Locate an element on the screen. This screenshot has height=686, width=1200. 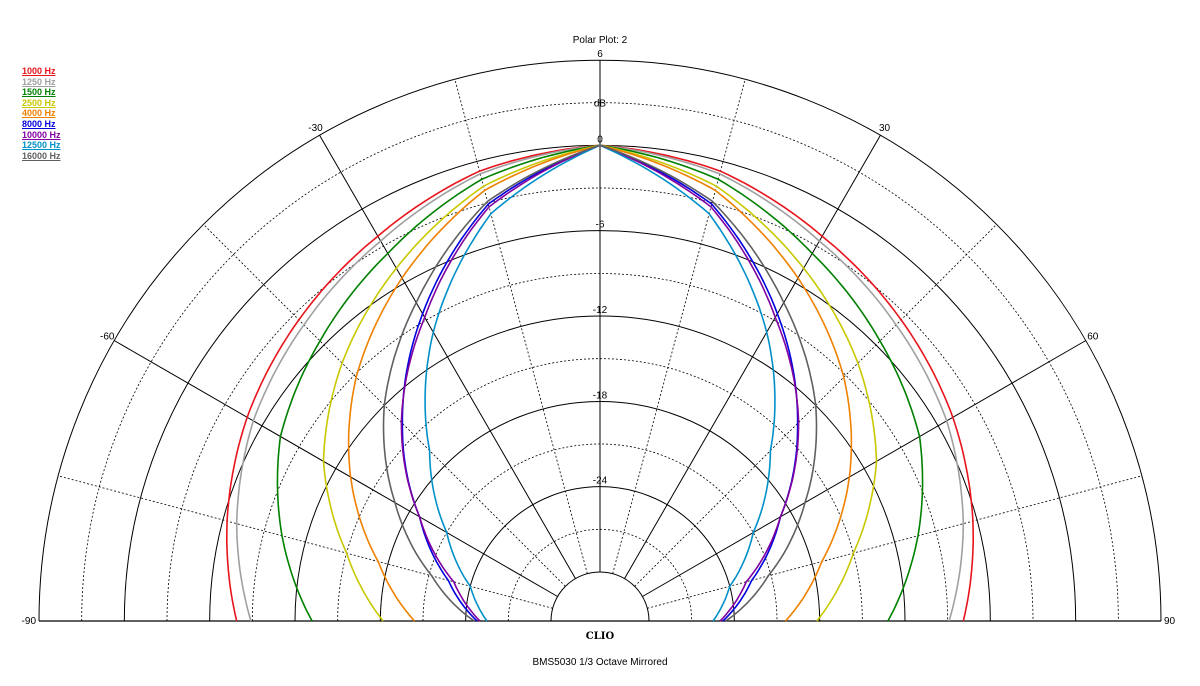
angle-tick-label: 30 is located at coordinates (885, 128).